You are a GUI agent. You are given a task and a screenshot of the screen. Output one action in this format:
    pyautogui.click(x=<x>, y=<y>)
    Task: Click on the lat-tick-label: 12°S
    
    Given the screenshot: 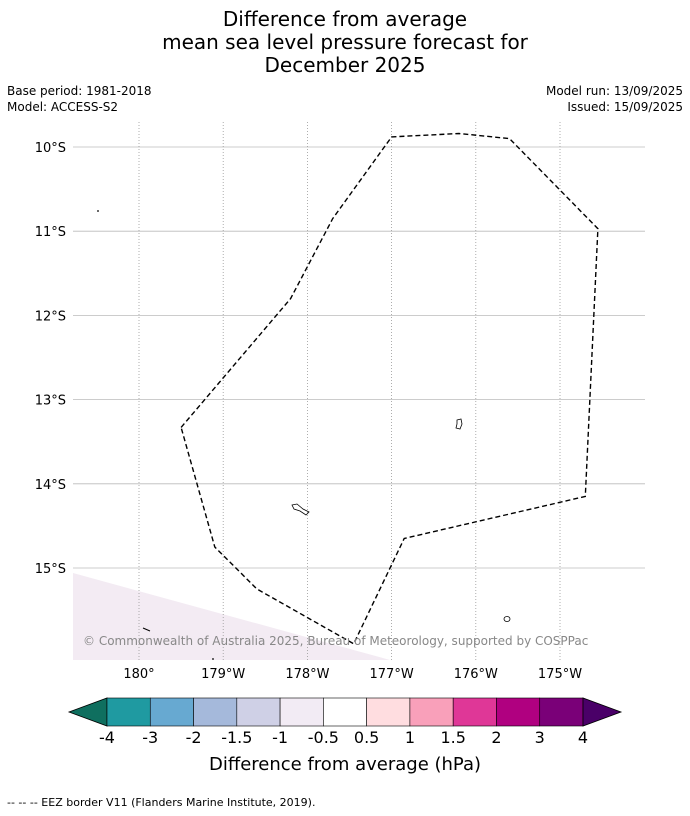 What is the action you would take?
    pyautogui.click(x=50, y=316)
    